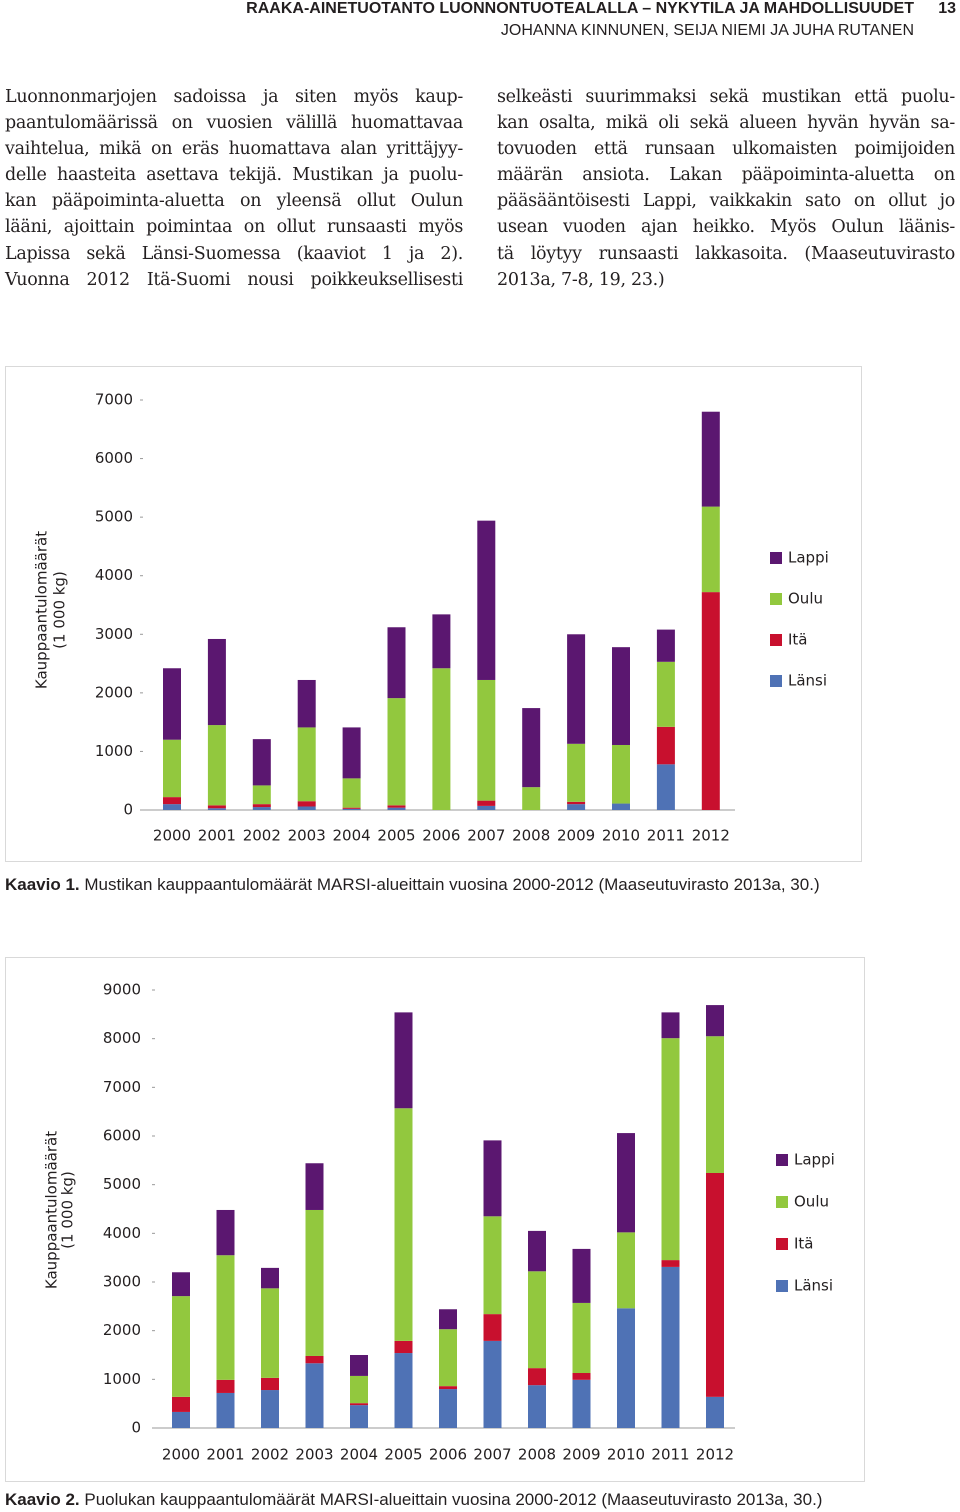 This screenshot has height=1512, width=960. What do you see at coordinates (813, 1286) in the screenshot?
I see `legend-label: Länsi` at bounding box center [813, 1286].